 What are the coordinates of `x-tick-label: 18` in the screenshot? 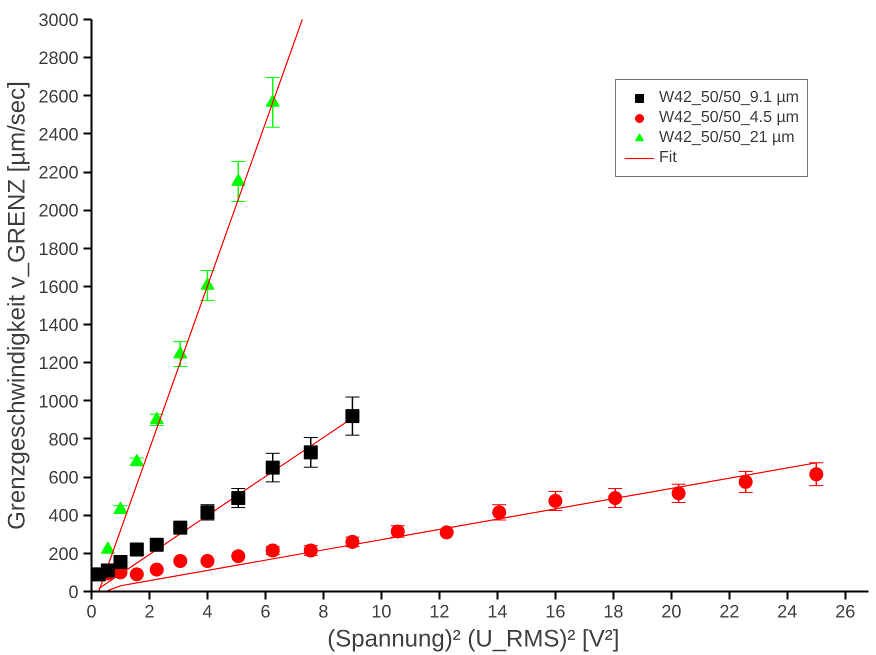 It's located at (613, 612).